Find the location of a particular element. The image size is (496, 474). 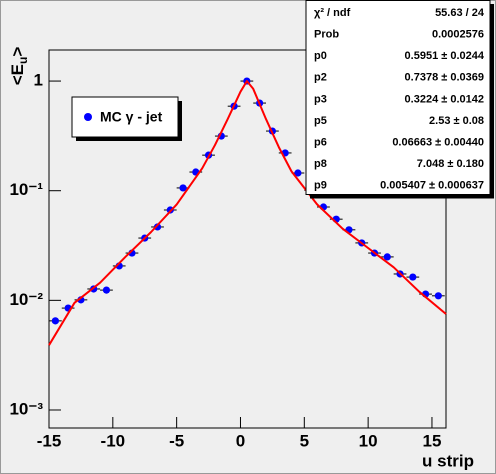

x-axis-label: u strip is located at coordinates (448, 460).